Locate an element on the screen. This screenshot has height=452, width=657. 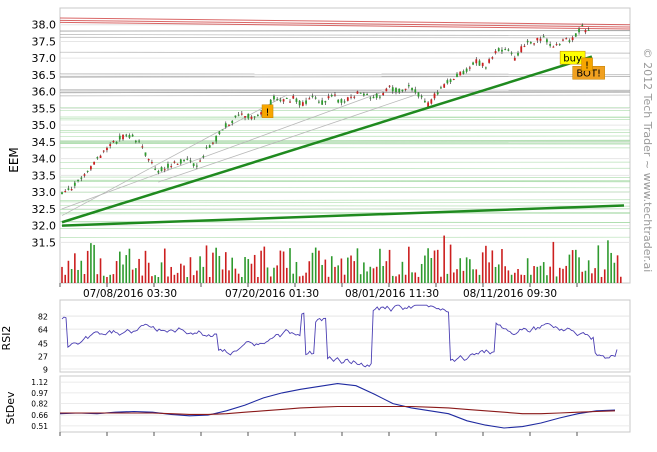
price-tick-label: 33.0 is located at coordinates (44, 192).